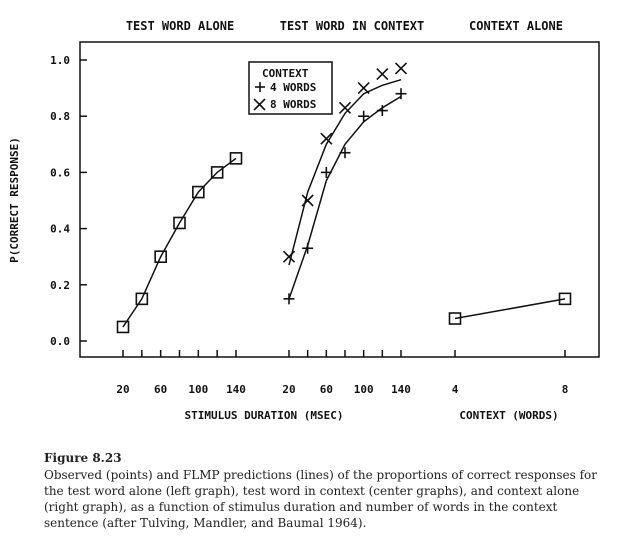 Image resolution: width=625 pixels, height=549 pixels. I want to click on y-tick-label: 0.0, so click(60, 341).